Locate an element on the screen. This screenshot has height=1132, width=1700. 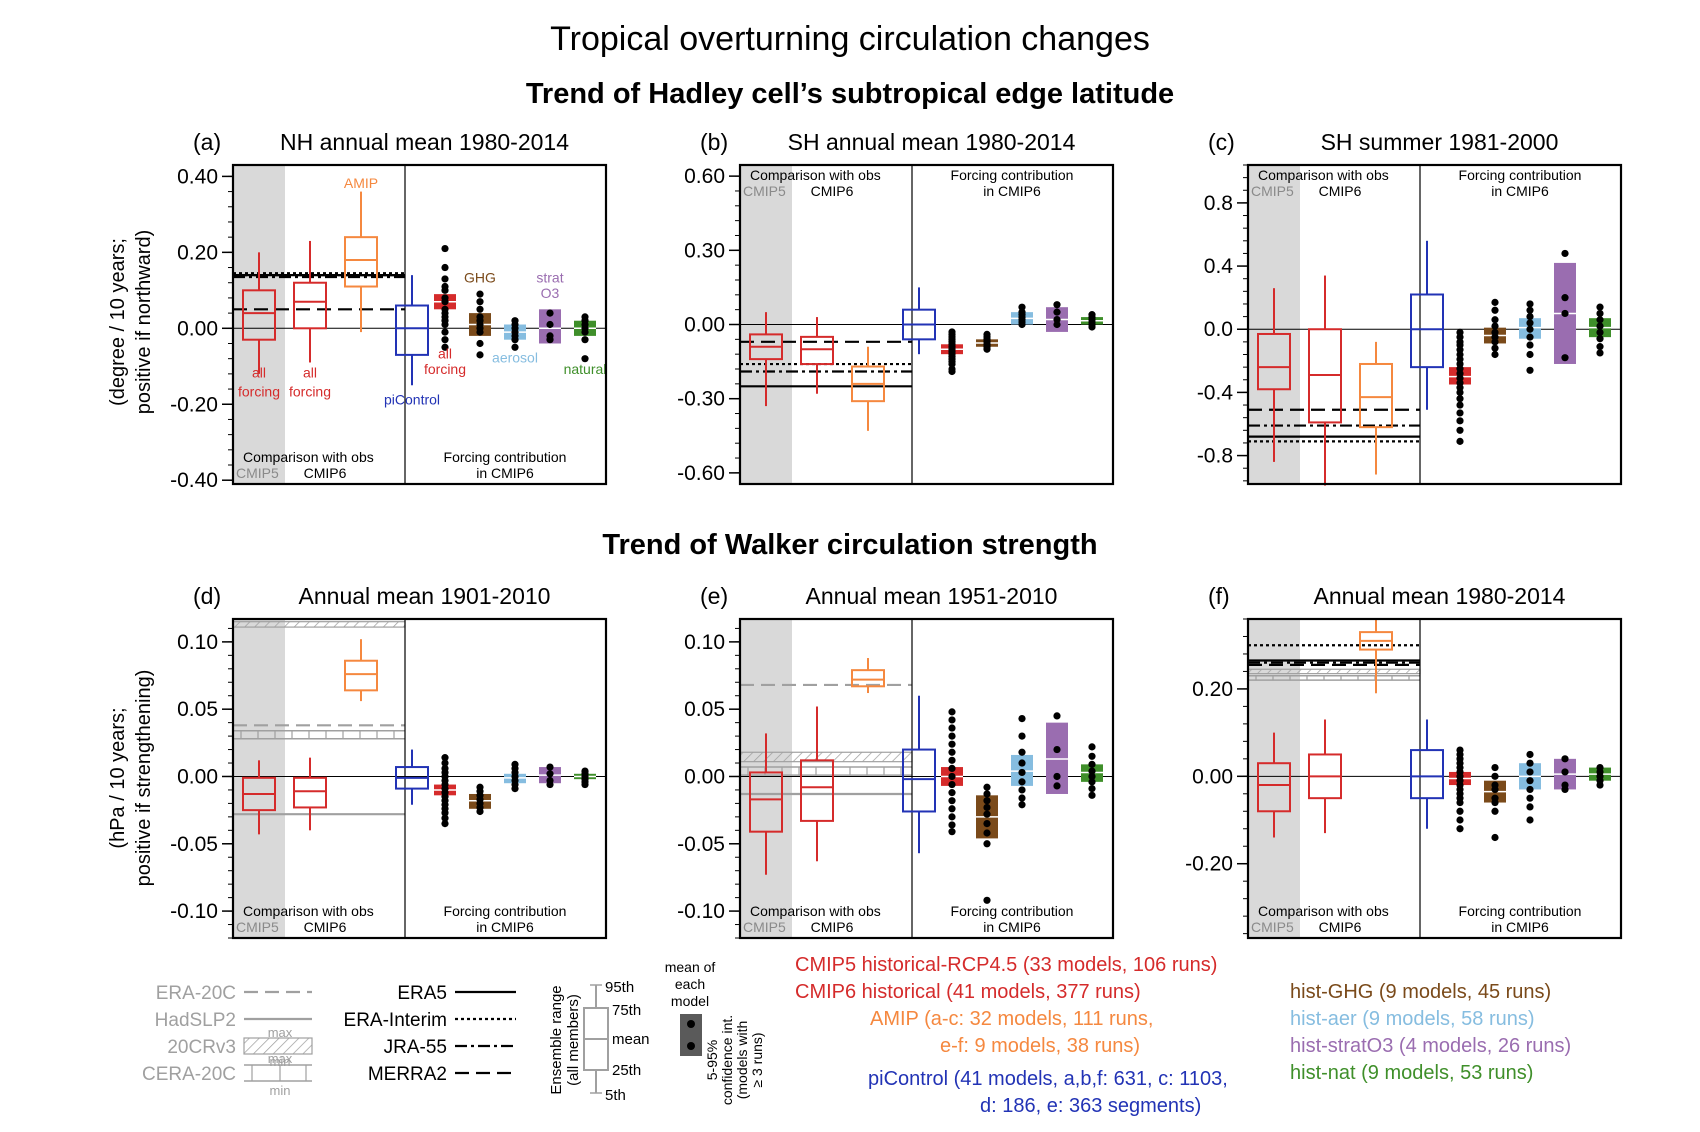
forcing-label-2: in CMIP6 is located at coordinates (1520, 191).